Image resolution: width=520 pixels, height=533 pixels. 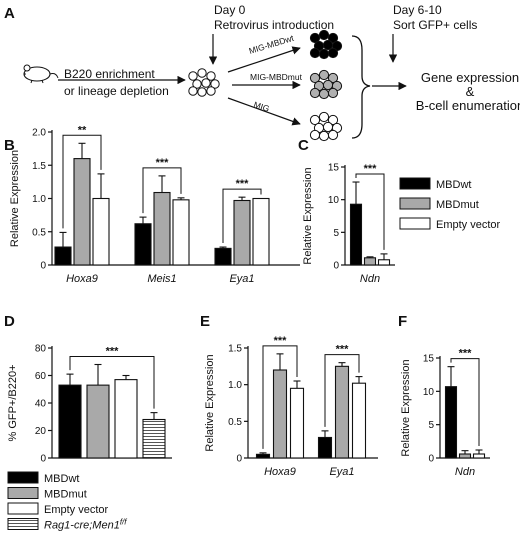 I want to click on output-text-1: Gene expression, so click(x=470, y=77).